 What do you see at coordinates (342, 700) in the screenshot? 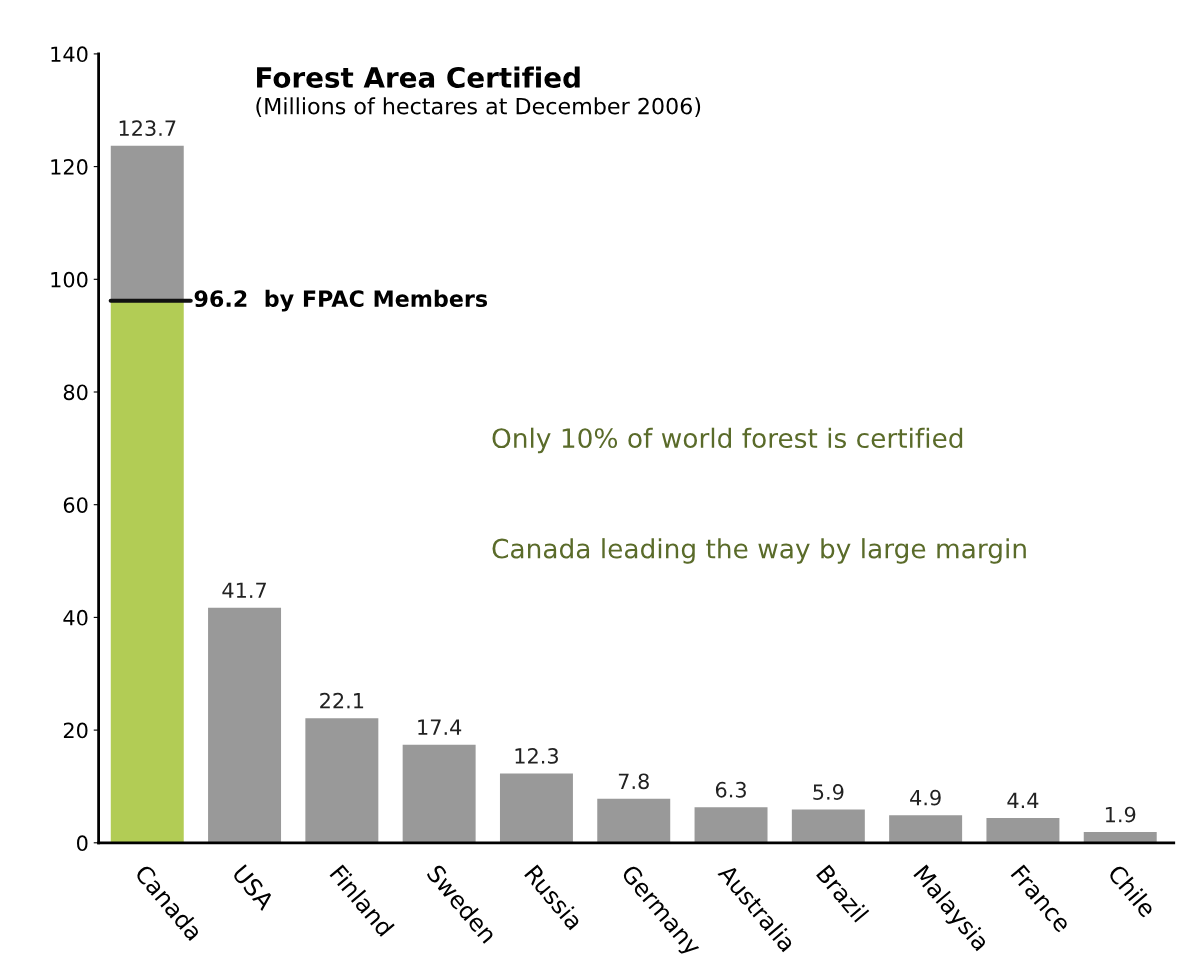
I see `total-label: 22.1` at bounding box center [342, 700].